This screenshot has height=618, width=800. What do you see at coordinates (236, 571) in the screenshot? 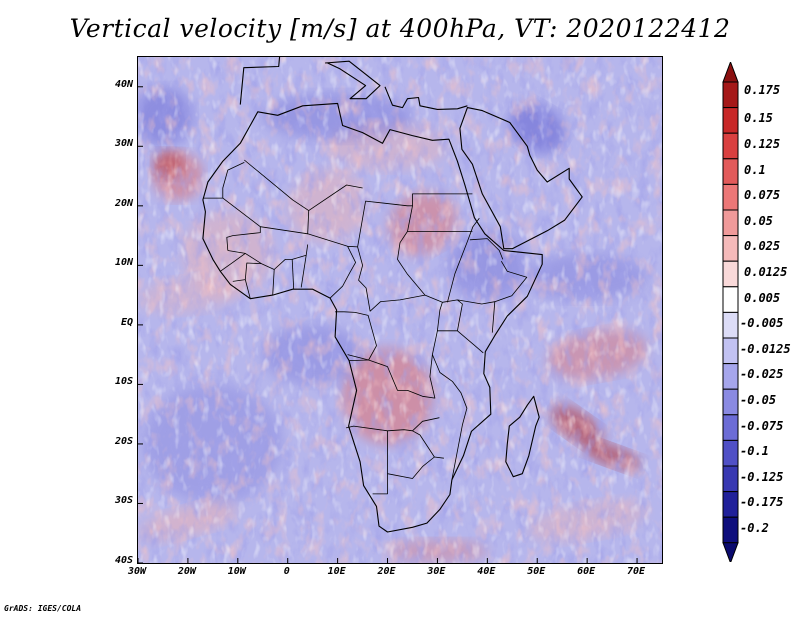
I see `lon-label: 10W` at bounding box center [236, 571].